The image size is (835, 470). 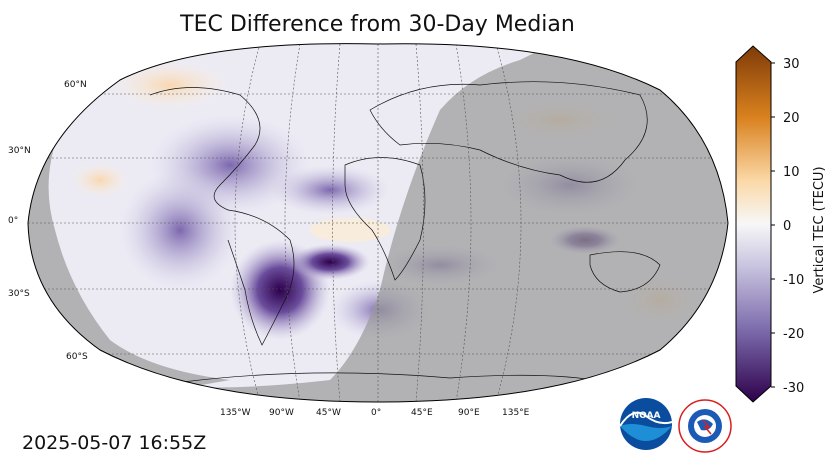 What do you see at coordinates (646, 416) in the screenshot?
I see `svg-text: NOAA` at bounding box center [646, 416].